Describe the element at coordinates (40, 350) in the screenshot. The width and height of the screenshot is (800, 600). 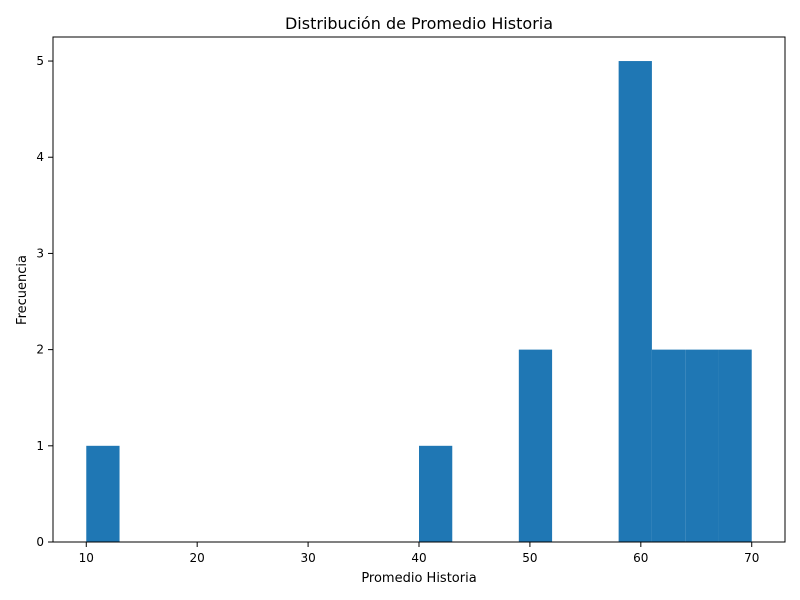
I see `y-tick-label: 2` at that location.